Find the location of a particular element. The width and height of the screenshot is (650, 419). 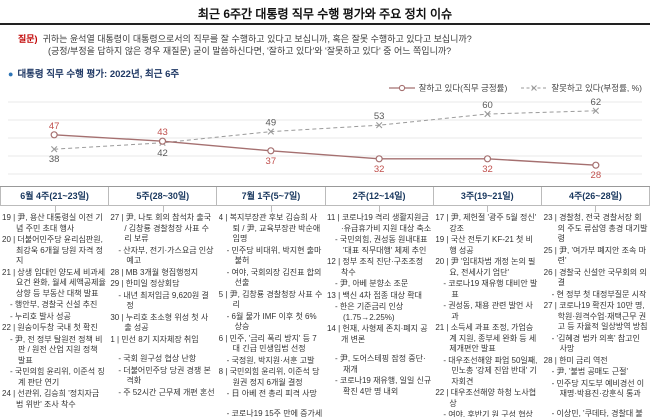

issue-line: - 주 52시간 근무제 개편 혼선 is located at coordinates (166, 392).